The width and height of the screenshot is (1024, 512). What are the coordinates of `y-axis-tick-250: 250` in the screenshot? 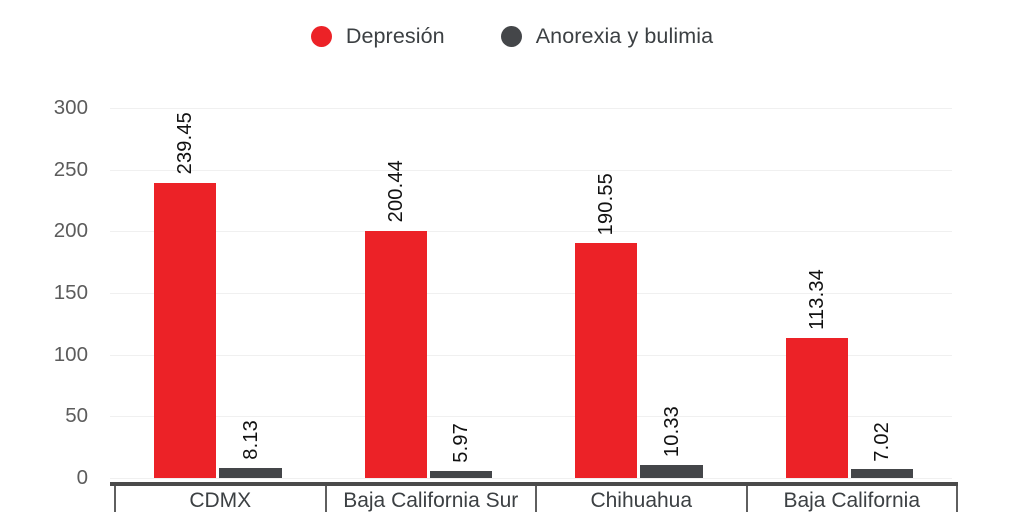 It's located at (70, 169).